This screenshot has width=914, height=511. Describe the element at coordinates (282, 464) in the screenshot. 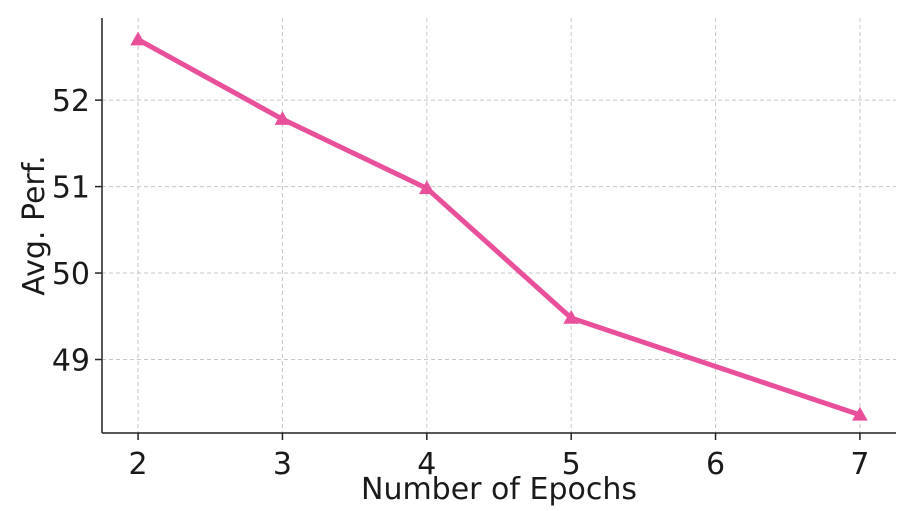

I see `x-tick-label: 3` at that location.